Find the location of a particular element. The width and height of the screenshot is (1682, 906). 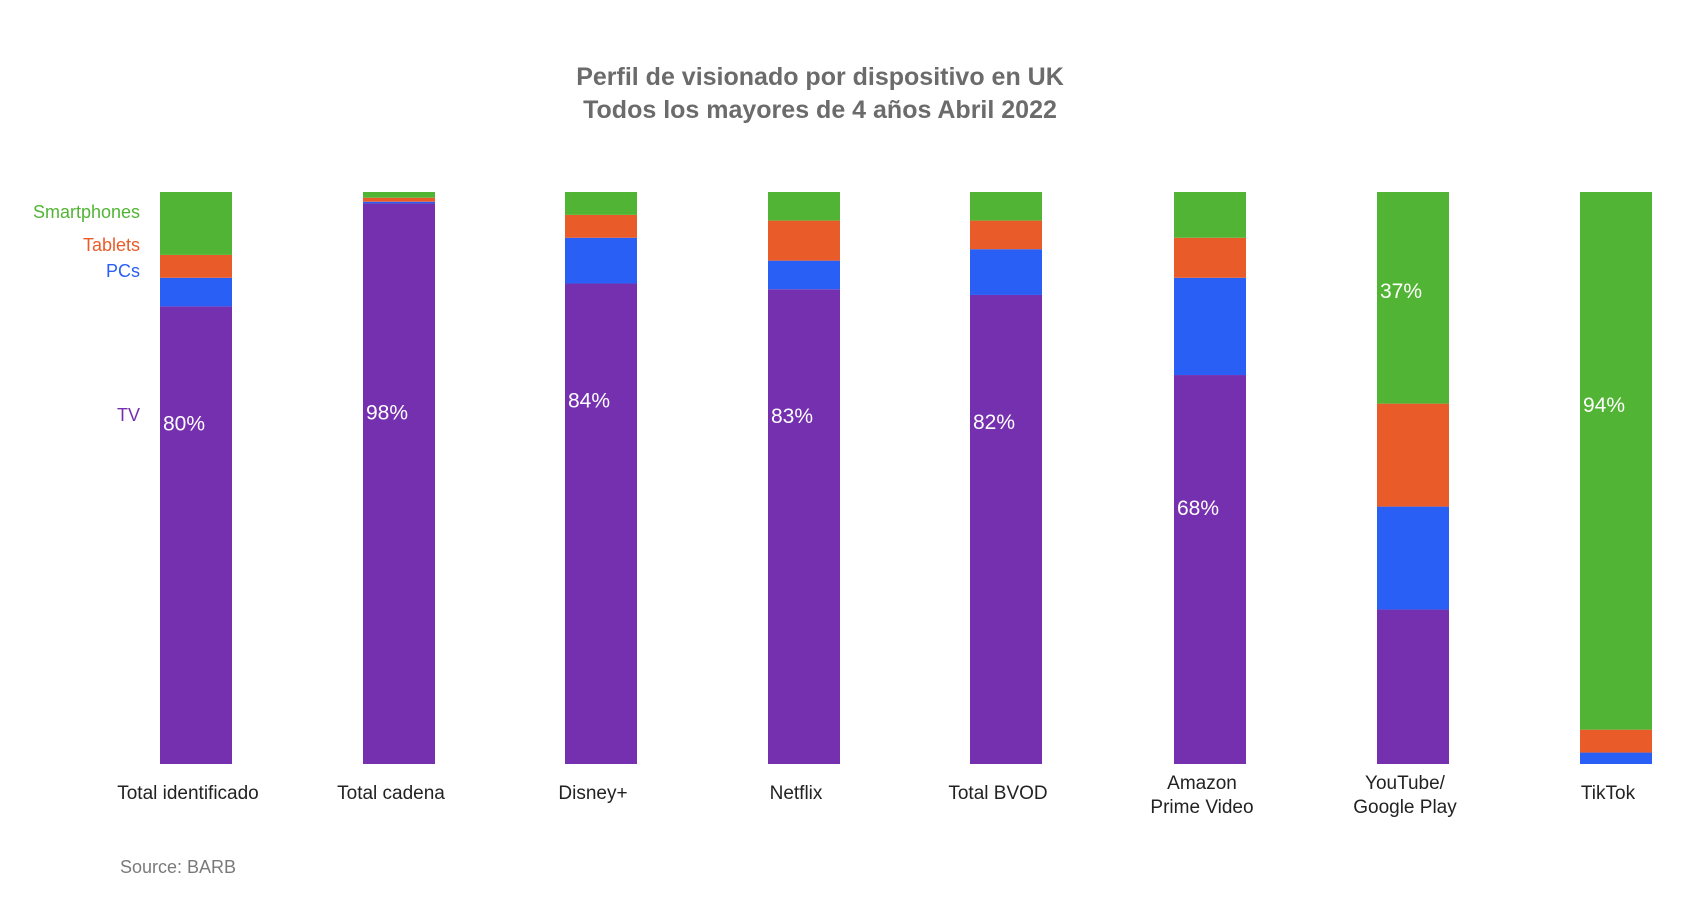

bar-segment-tv-total-bvod is located at coordinates (1006, 529).